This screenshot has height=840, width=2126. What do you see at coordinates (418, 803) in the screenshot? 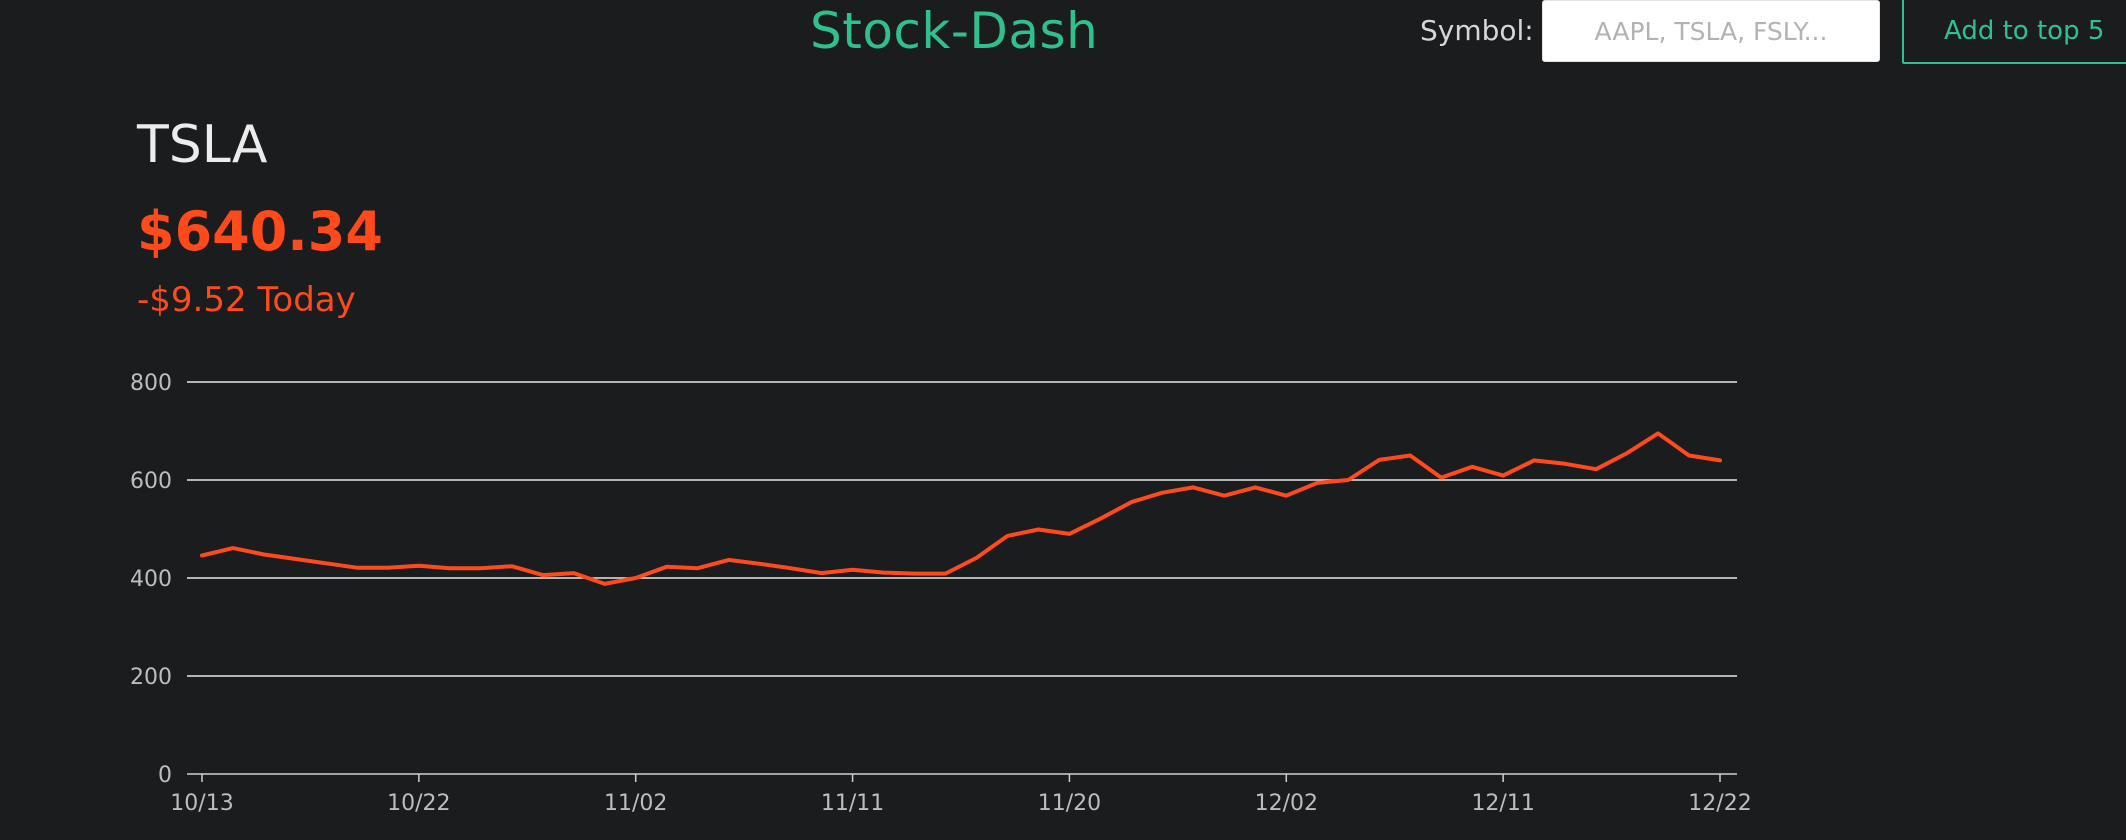
I see `x-tick-label: 10/22` at bounding box center [418, 803].